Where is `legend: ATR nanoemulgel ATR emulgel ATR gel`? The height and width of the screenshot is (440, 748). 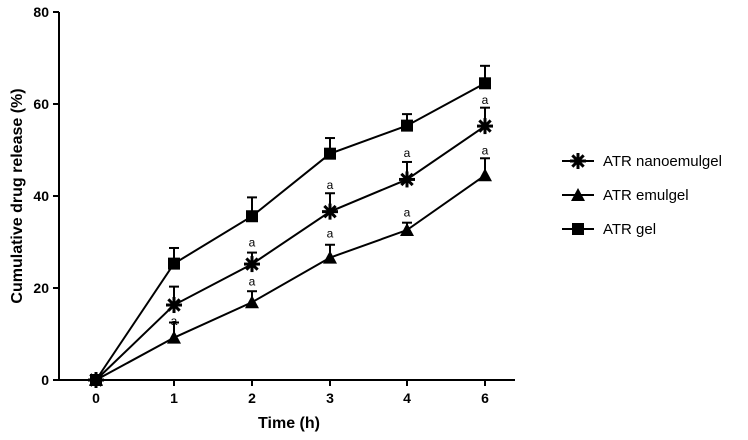 legend: ATR nanoemulgel ATR emulgel ATR gel is located at coordinates (642, 195).